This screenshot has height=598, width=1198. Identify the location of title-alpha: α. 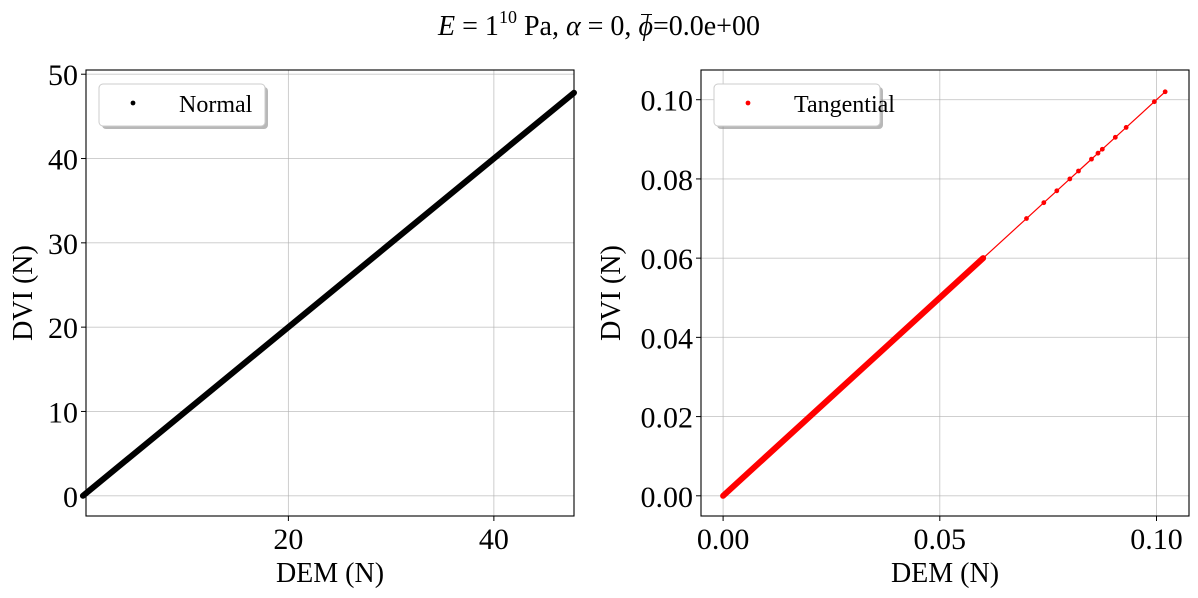
(573, 26).